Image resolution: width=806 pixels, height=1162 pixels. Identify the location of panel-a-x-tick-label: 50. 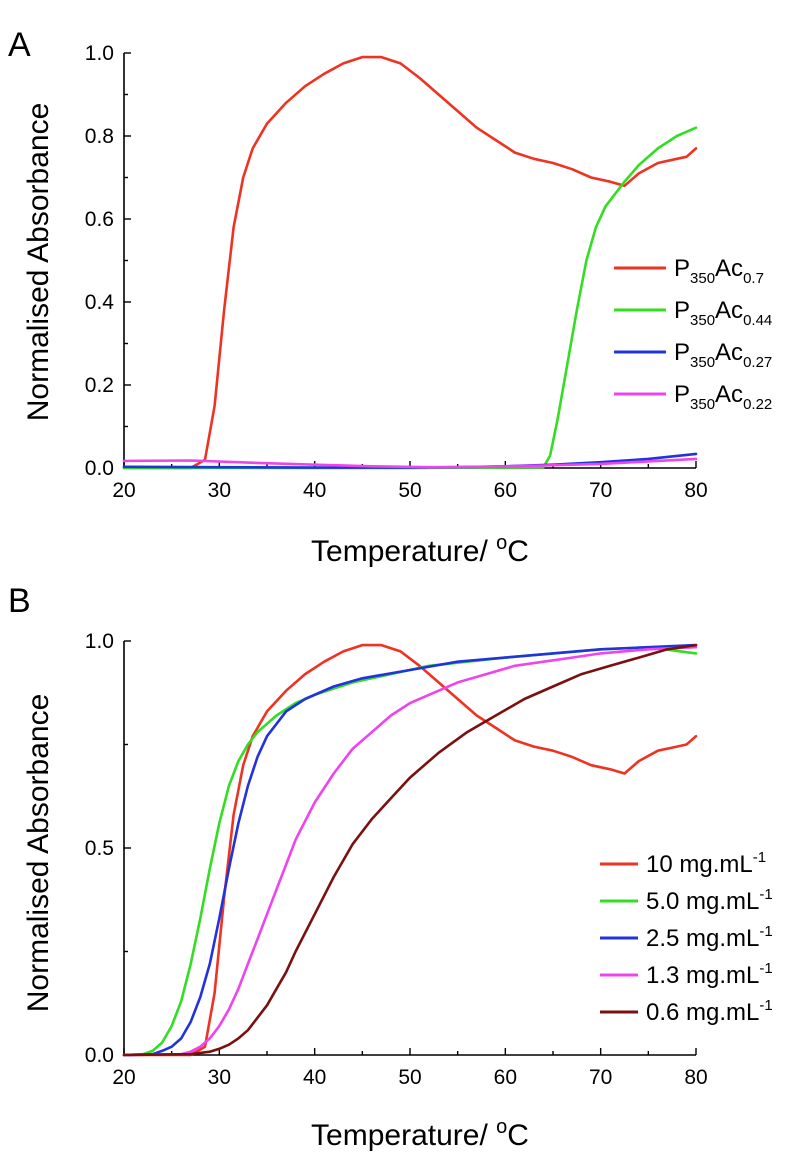
(409, 490).